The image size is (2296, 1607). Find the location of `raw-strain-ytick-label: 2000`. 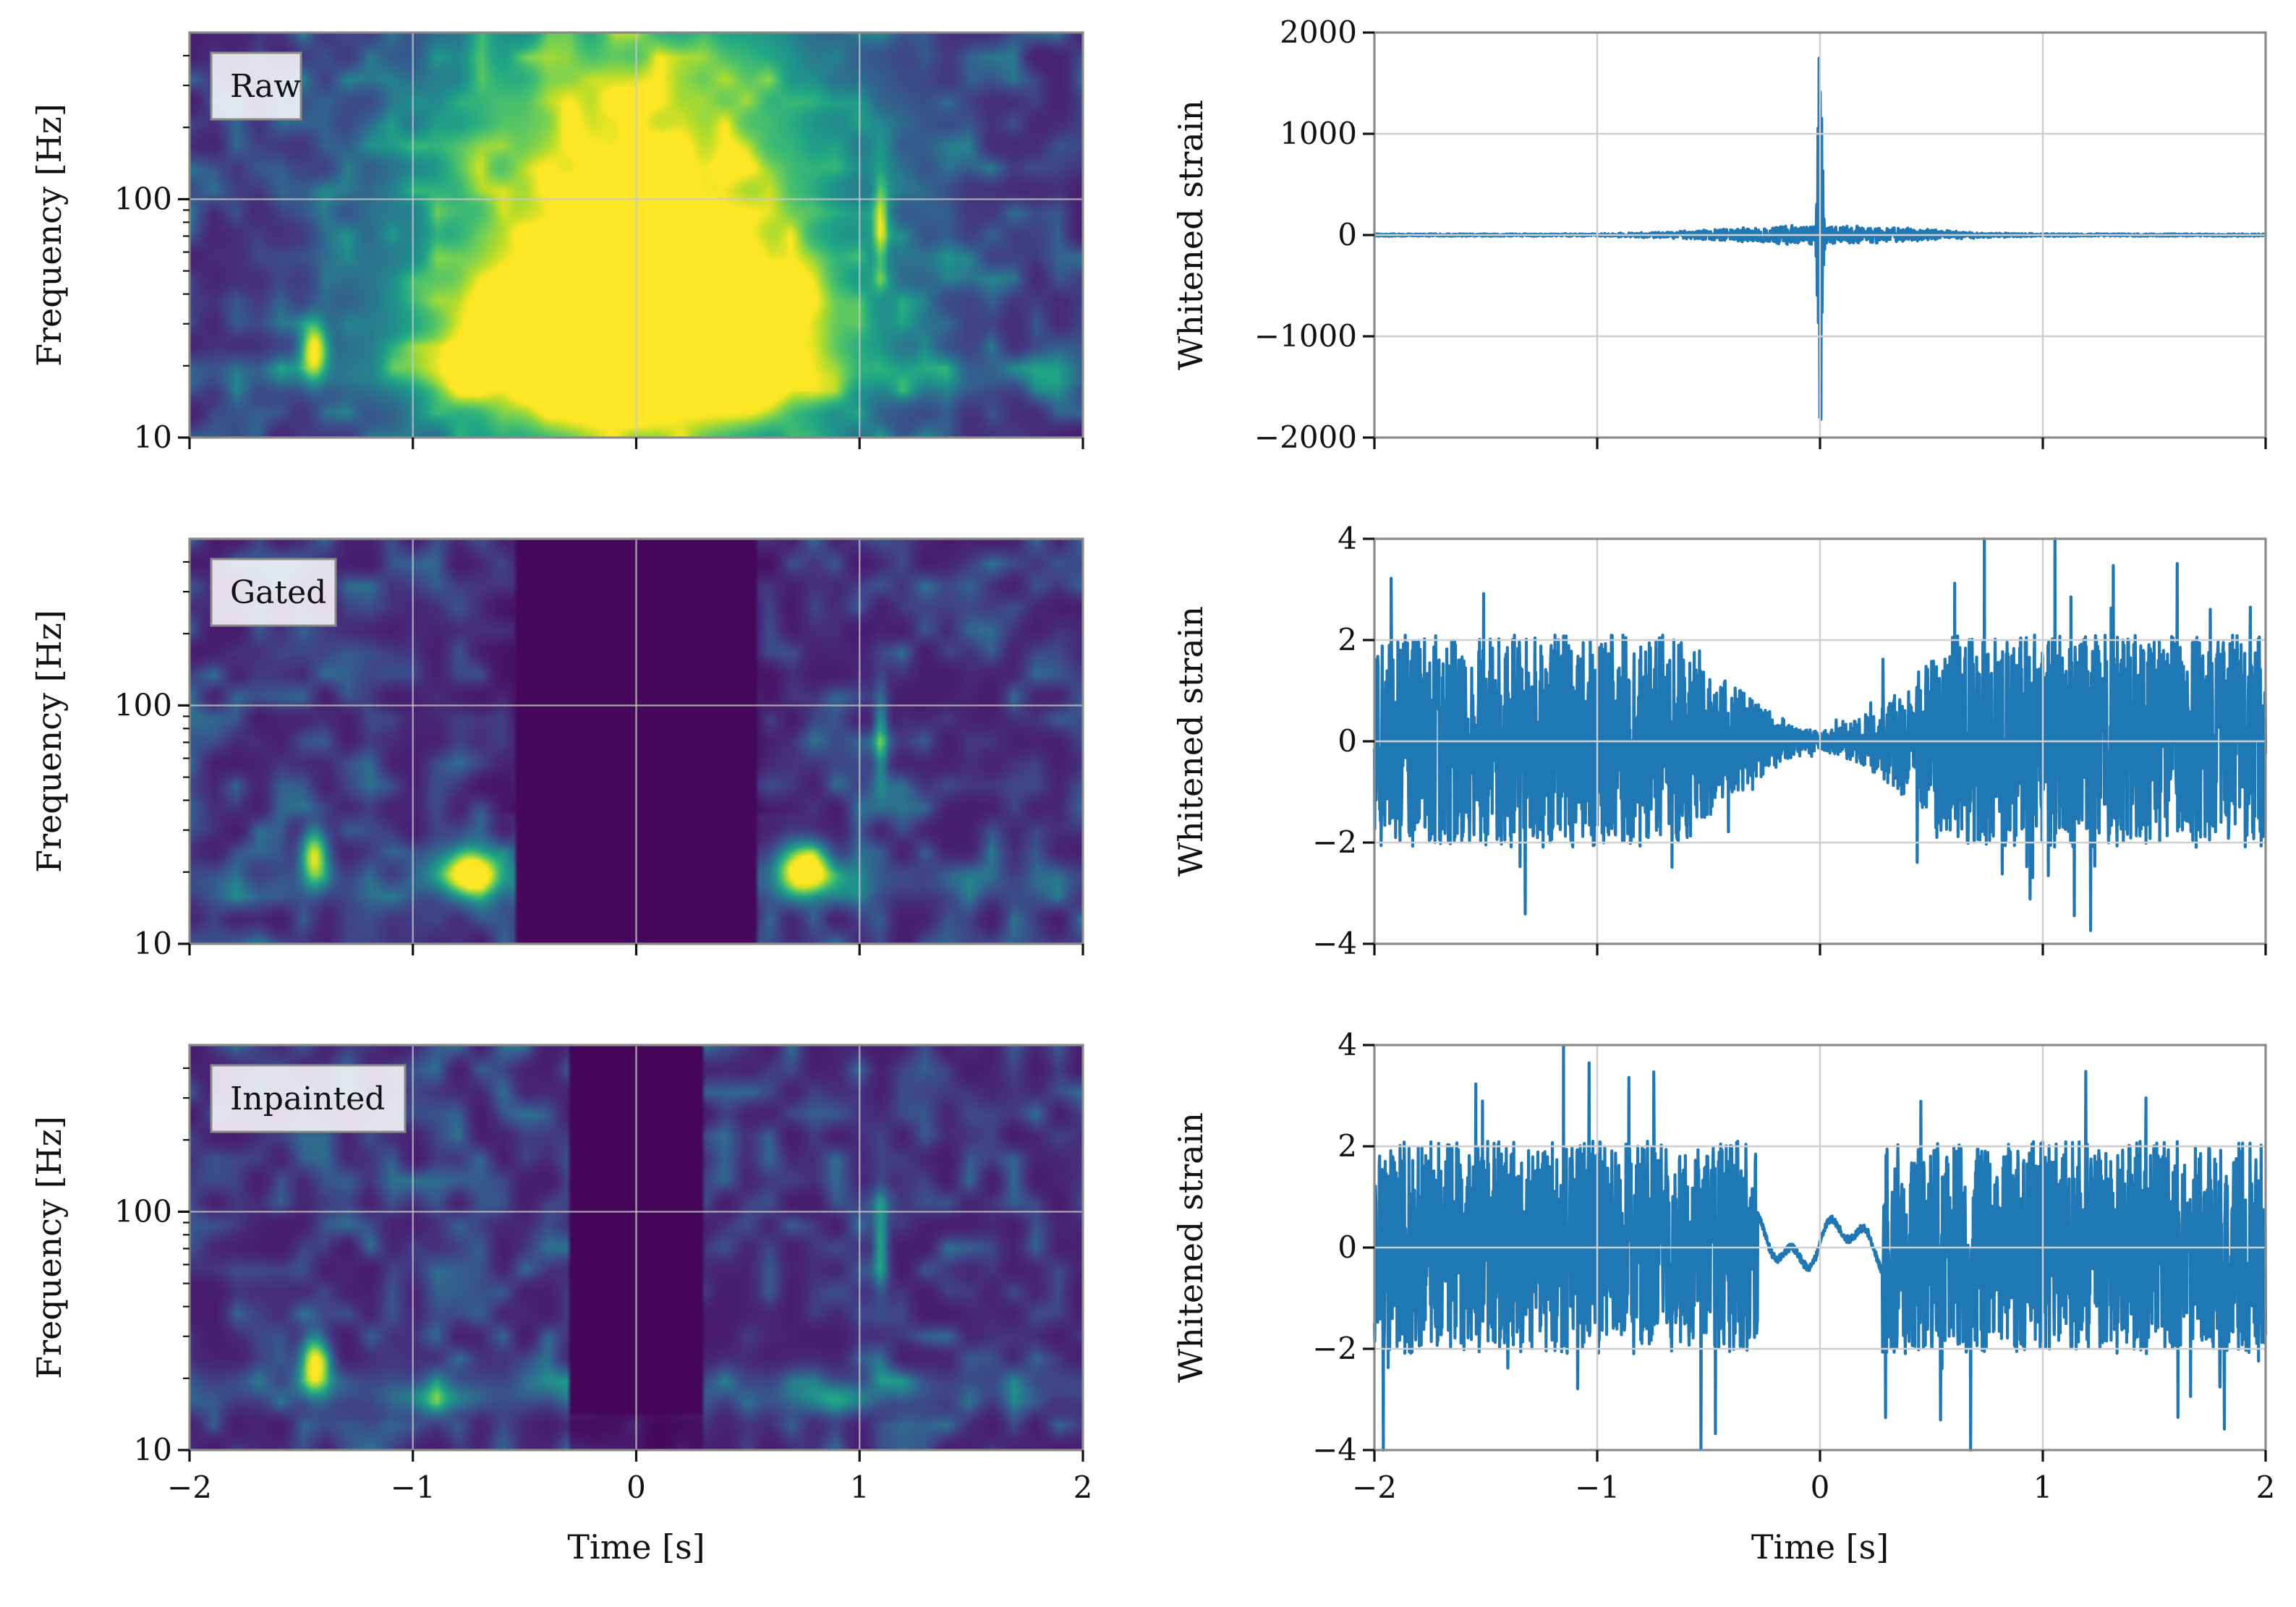

raw-strain-ytick-label: 2000 is located at coordinates (1318, 32).